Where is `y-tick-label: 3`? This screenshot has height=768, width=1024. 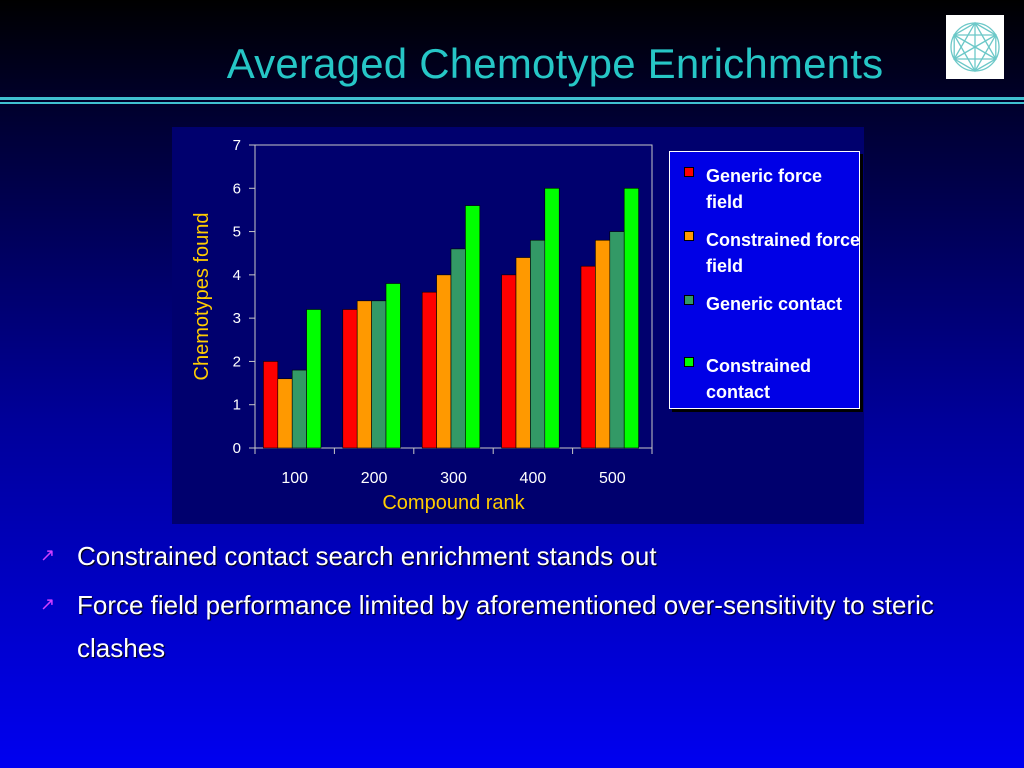 y-tick-label: 3 is located at coordinates (237, 318).